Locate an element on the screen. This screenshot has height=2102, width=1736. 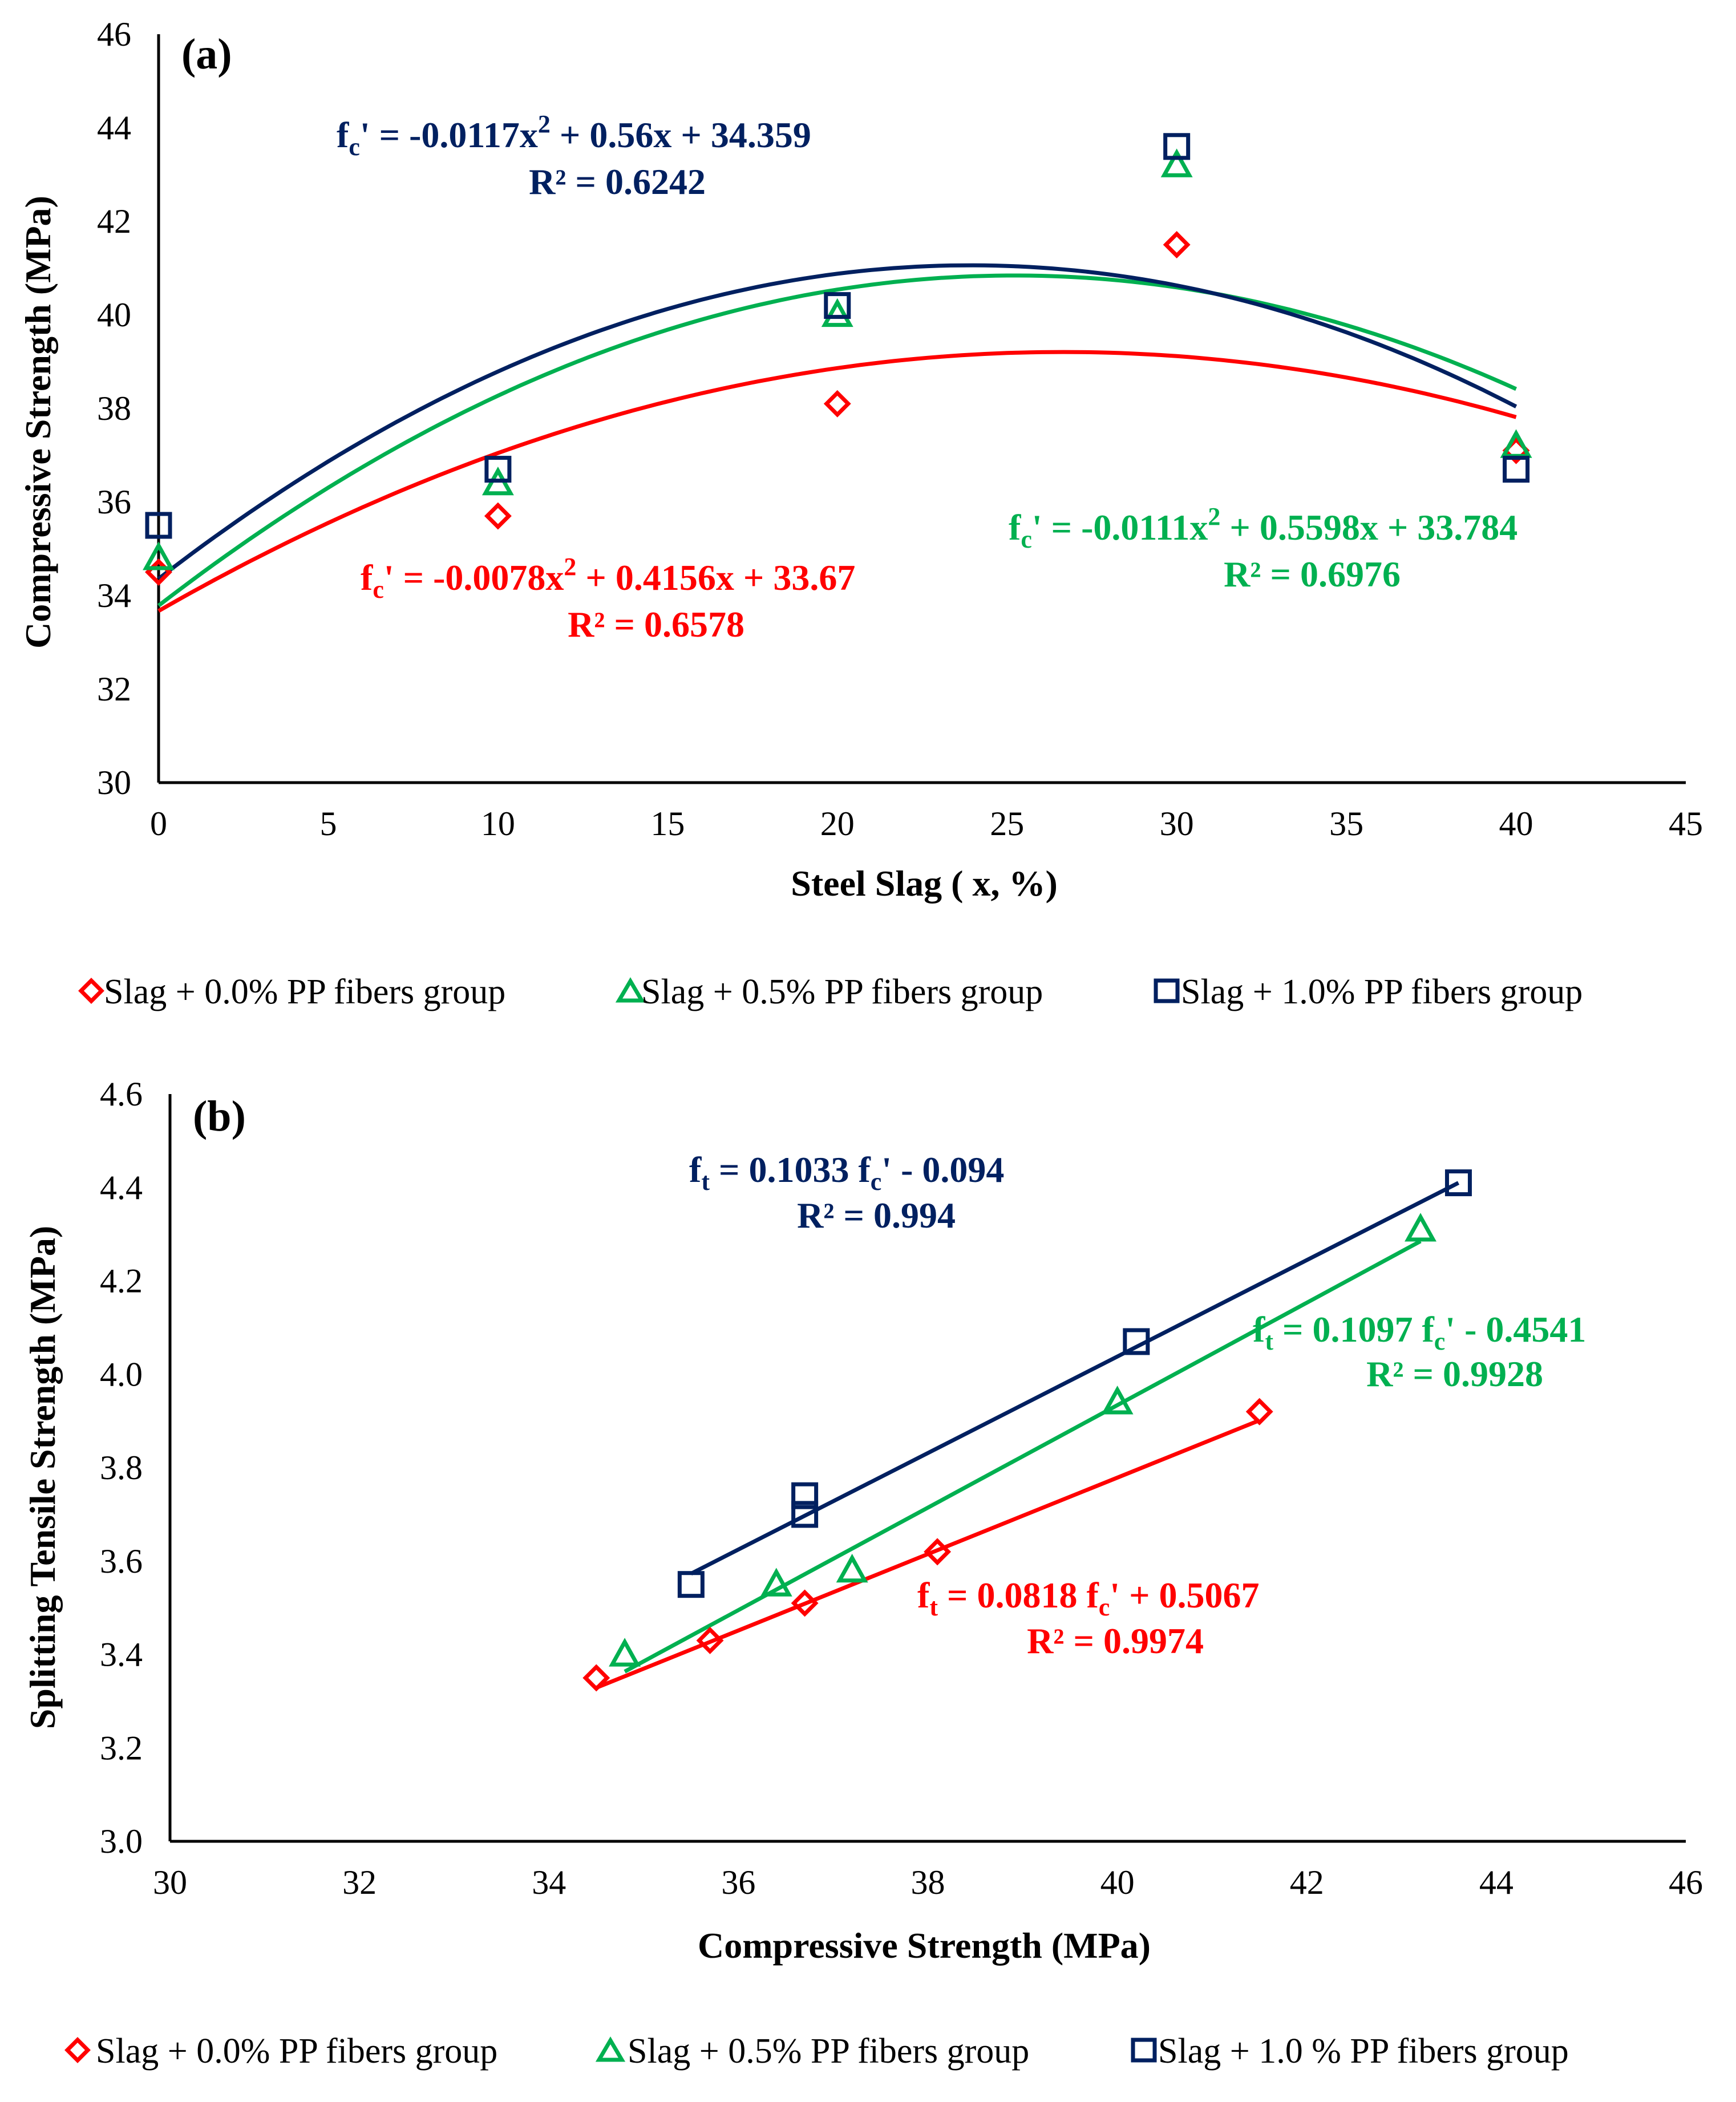
chart-a-eq-navy-sup: 2 is located at coordinates (544, 124).